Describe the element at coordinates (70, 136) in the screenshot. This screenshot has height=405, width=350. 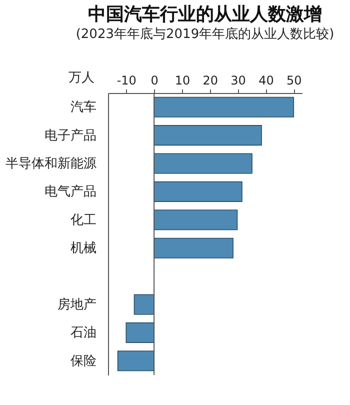
I see `y-tick-label: 电子产品` at that location.